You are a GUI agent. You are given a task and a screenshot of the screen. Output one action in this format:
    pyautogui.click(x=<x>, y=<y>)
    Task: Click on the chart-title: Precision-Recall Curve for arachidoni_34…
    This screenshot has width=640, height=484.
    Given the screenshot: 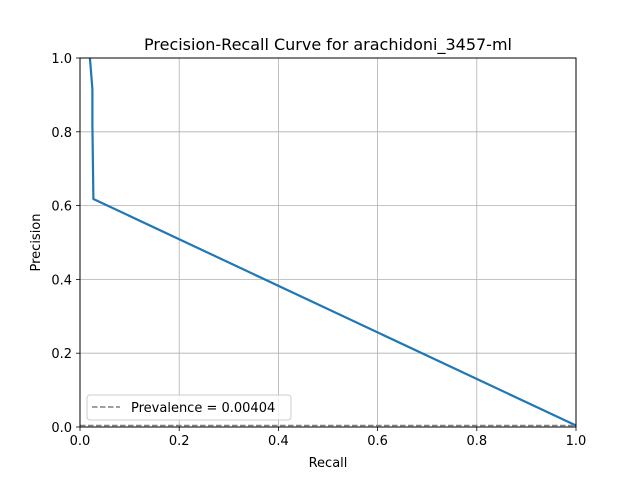 What is the action you would take?
    pyautogui.click(x=328, y=45)
    